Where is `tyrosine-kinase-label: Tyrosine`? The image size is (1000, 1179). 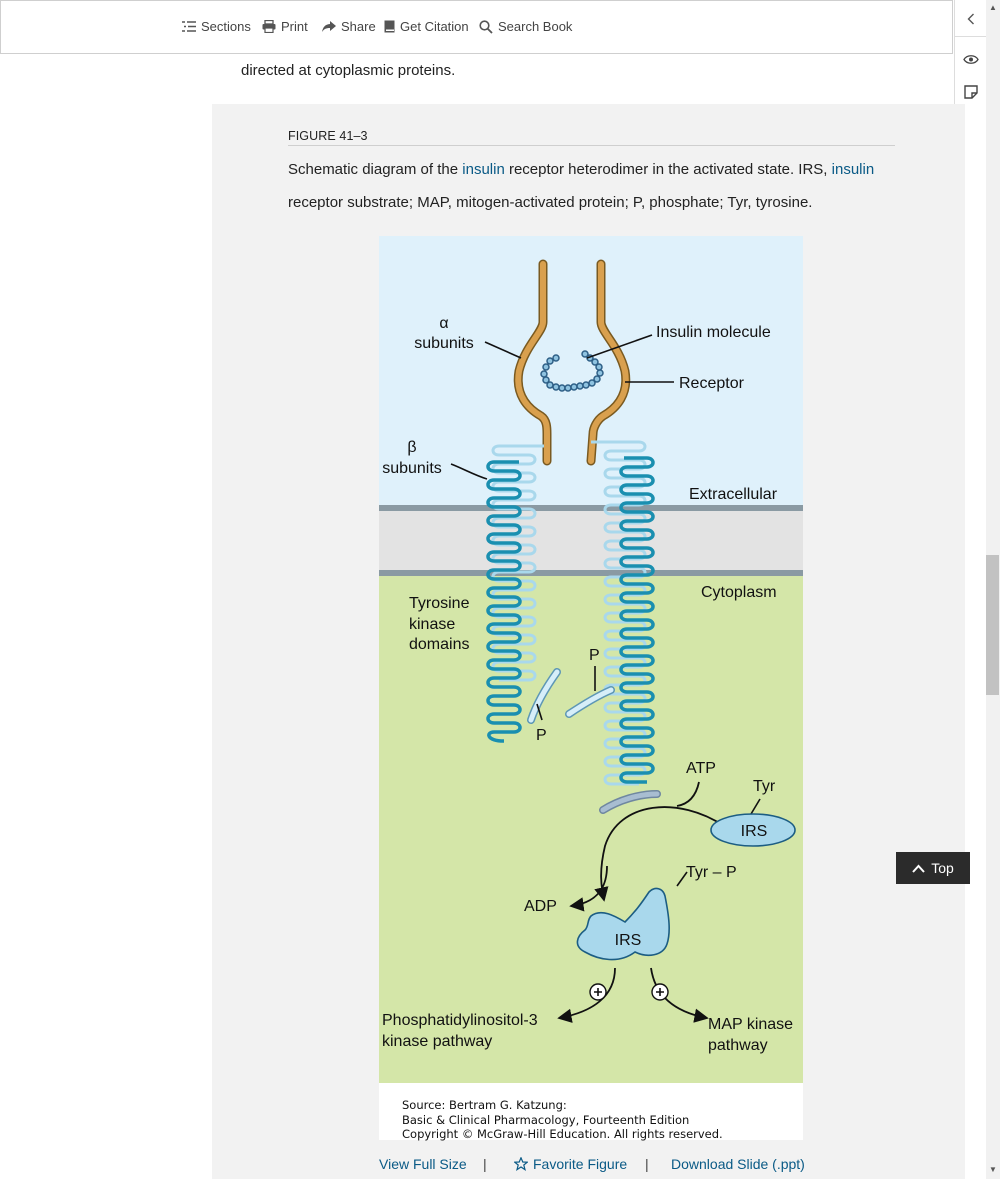 tyrosine-kinase-label: Tyrosine is located at coordinates (439, 603).